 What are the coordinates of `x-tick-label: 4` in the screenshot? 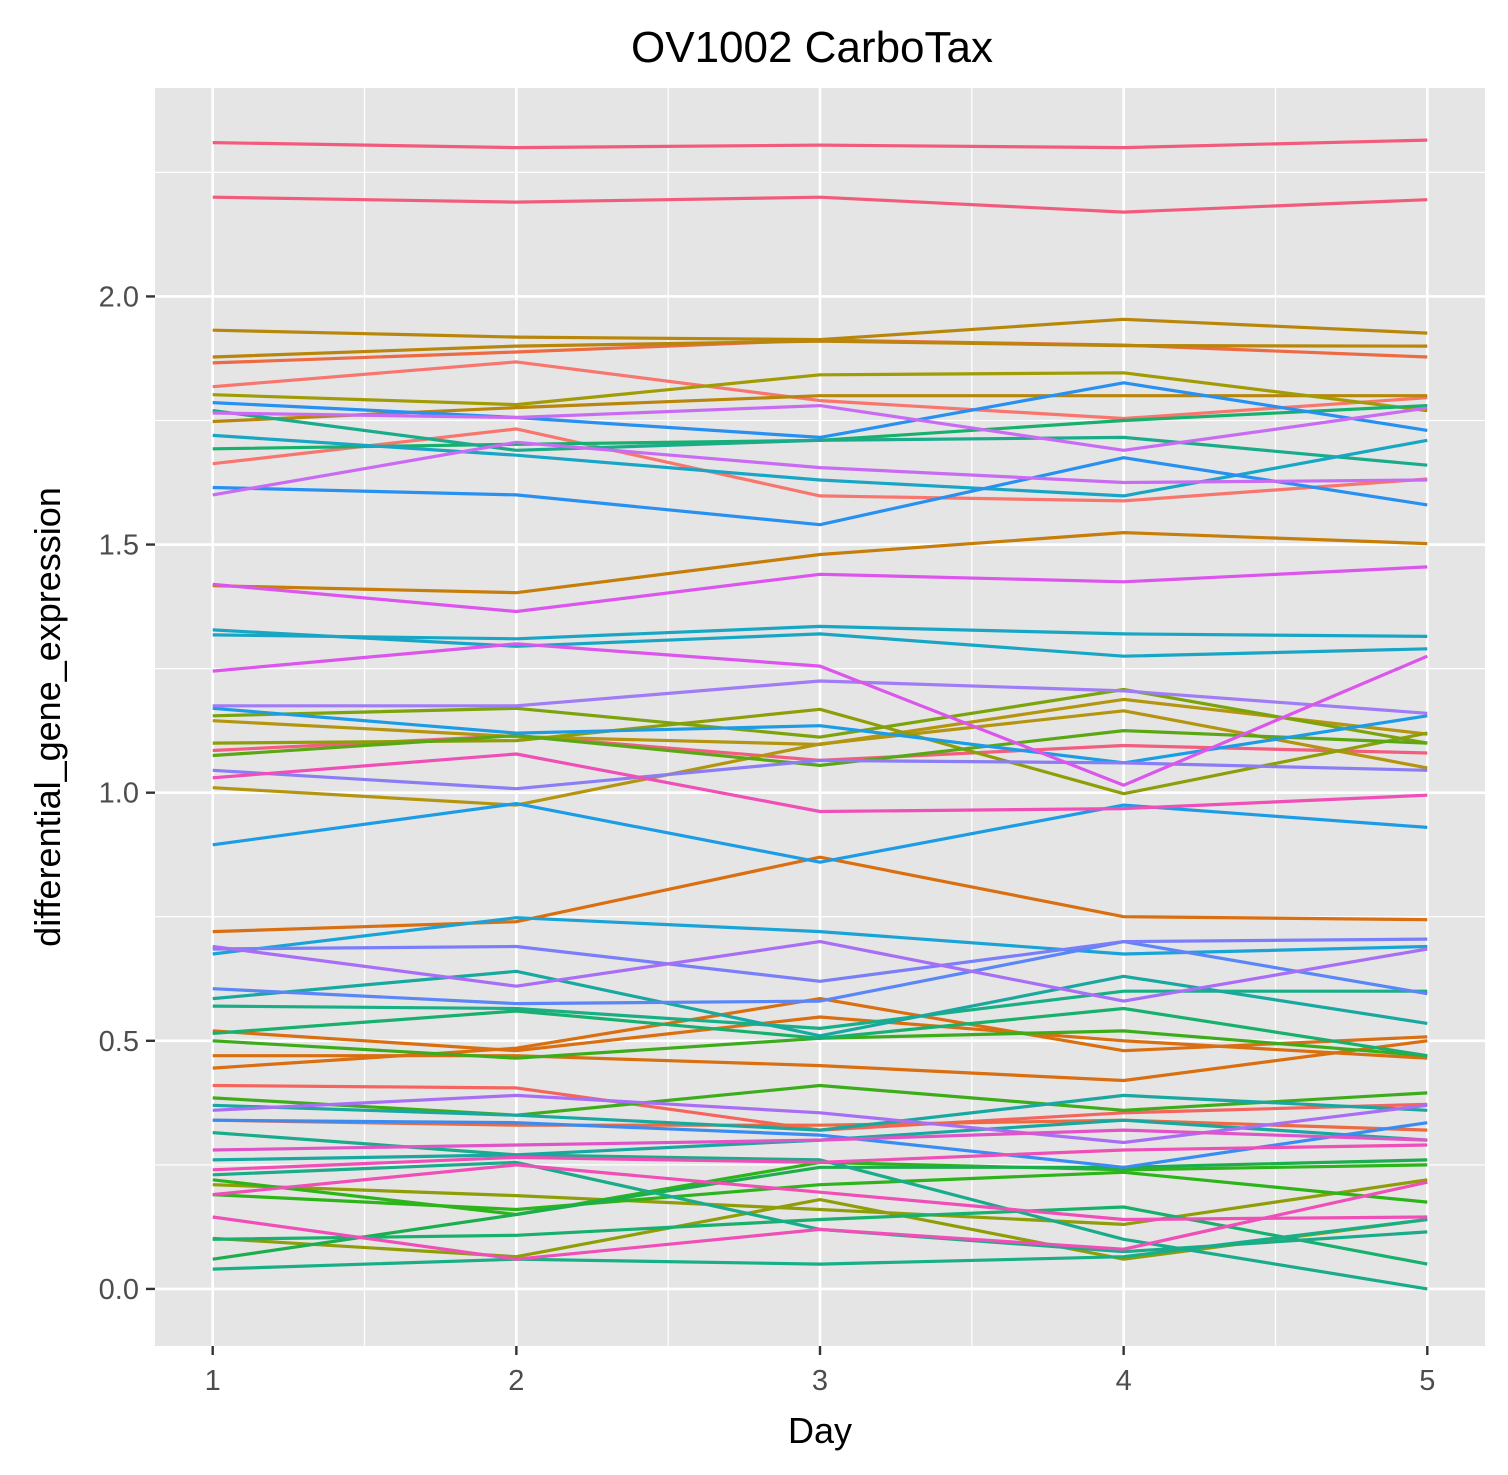 It's located at (1124, 1381).